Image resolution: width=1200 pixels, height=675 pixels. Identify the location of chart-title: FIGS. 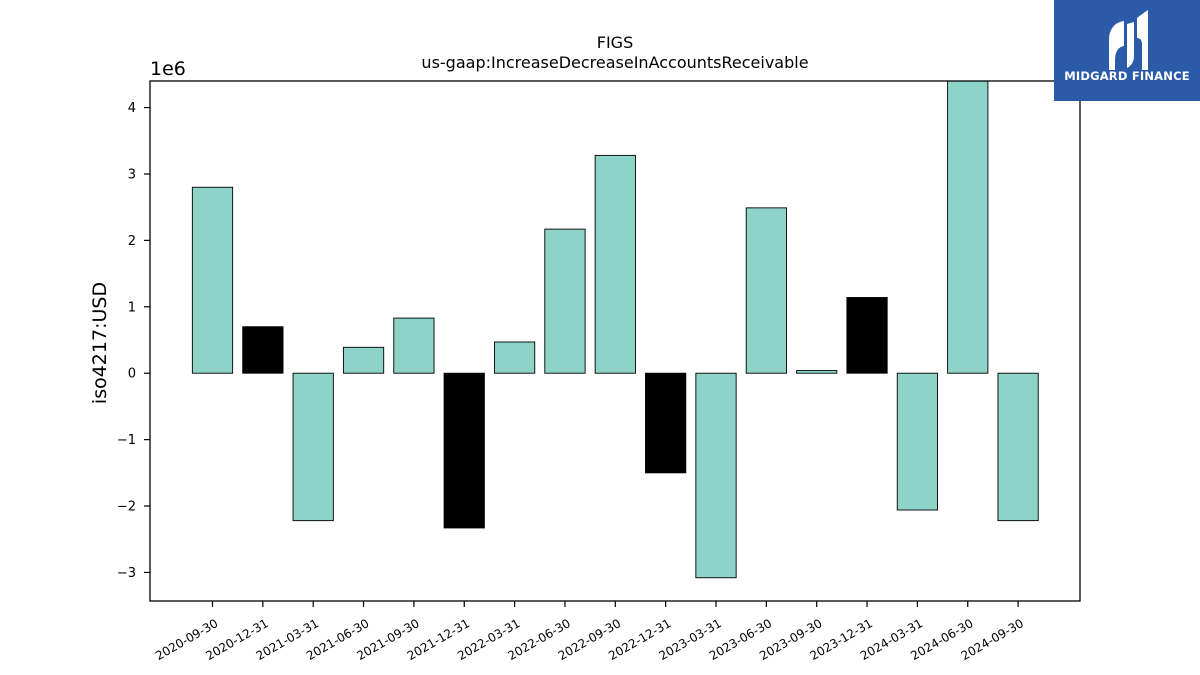
(615, 42).